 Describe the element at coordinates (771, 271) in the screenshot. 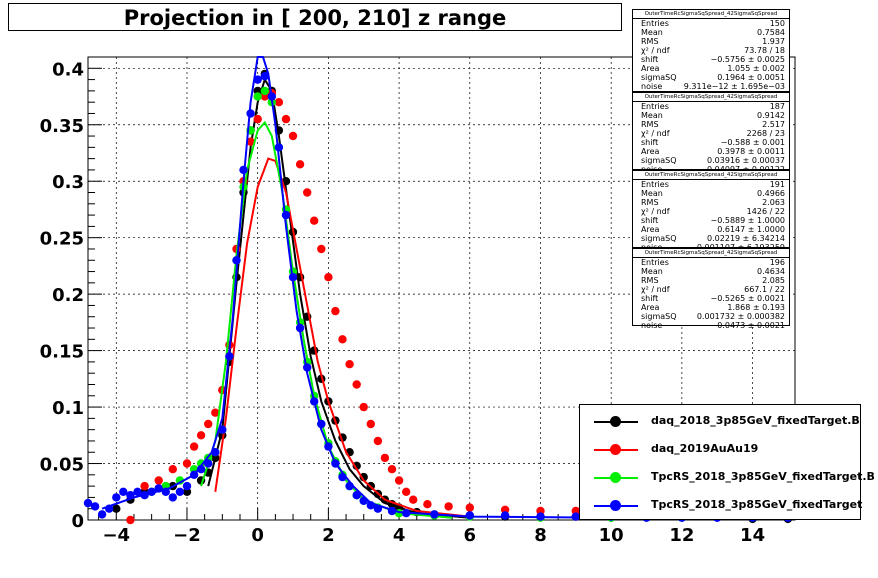

I see `stats-value: 0.4634` at that location.